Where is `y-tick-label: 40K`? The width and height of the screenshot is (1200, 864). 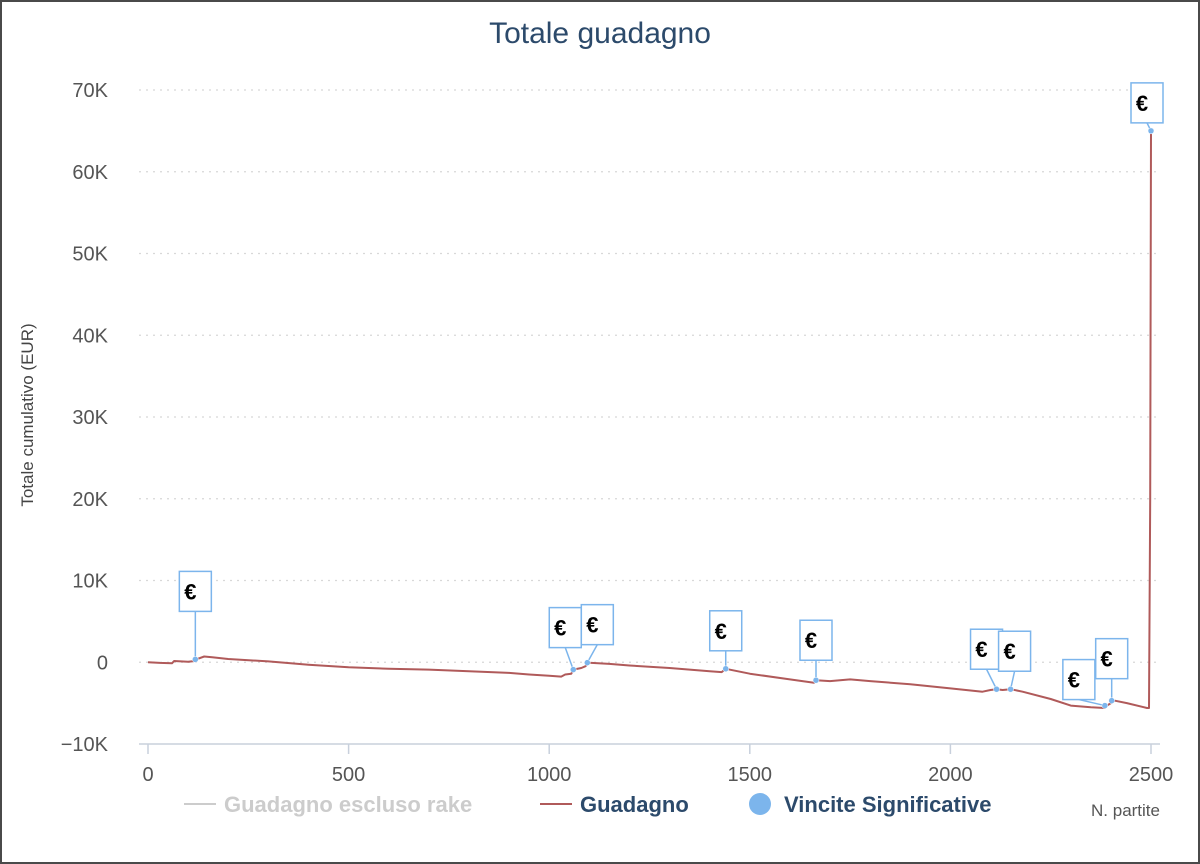
y-tick-label: 40K is located at coordinates (90, 336).